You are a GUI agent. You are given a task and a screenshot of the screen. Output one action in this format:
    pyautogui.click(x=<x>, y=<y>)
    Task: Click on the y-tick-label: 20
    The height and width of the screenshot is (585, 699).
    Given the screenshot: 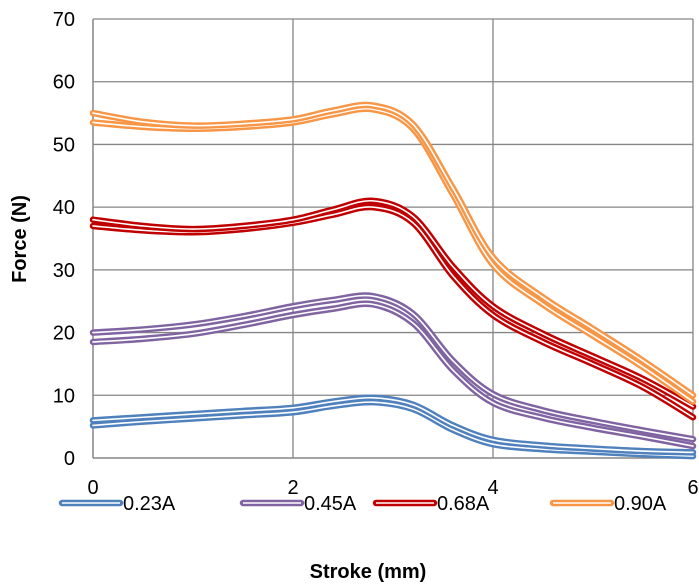 What is the action you would take?
    pyautogui.click(x=64, y=334)
    